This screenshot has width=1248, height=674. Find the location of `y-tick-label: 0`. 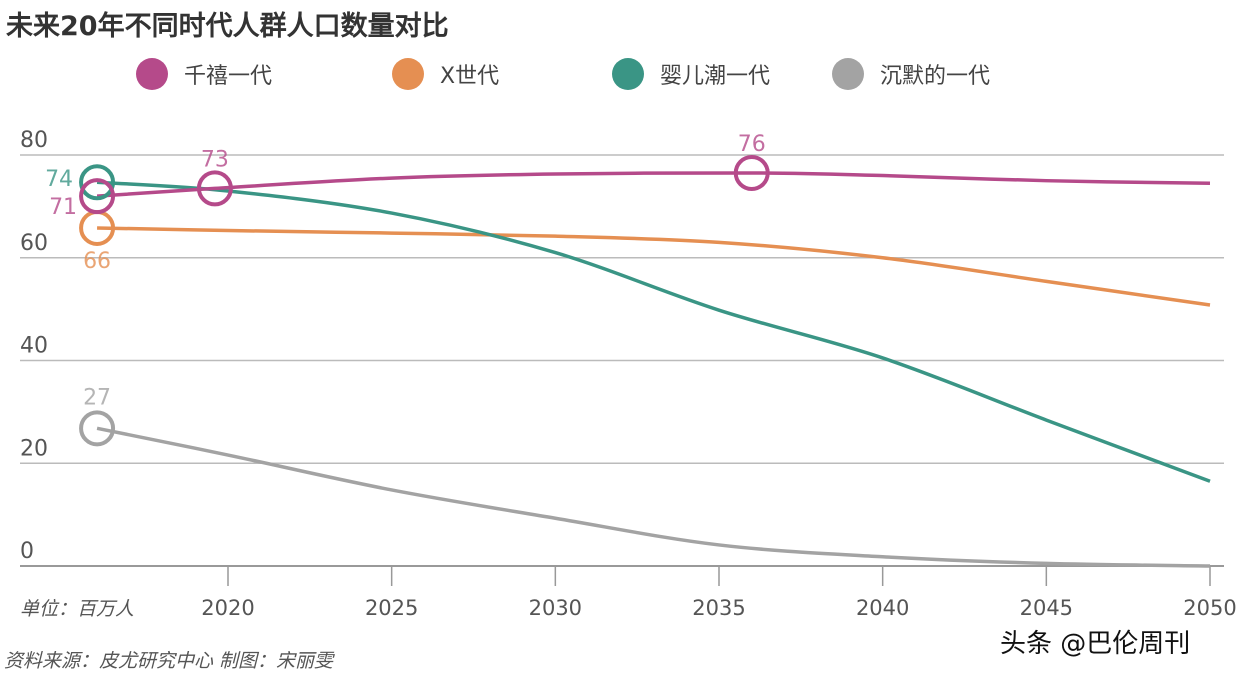

y-tick-label: 0 is located at coordinates (27, 551).